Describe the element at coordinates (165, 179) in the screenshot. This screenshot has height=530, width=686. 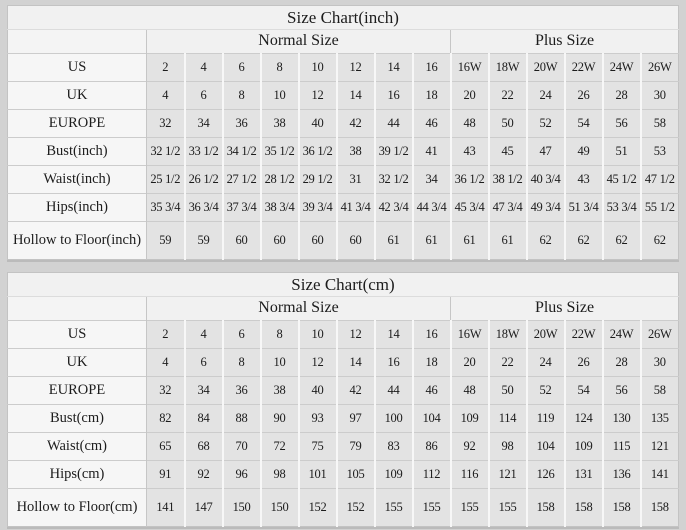
I see `size-cell: 25 1/2` at that location.